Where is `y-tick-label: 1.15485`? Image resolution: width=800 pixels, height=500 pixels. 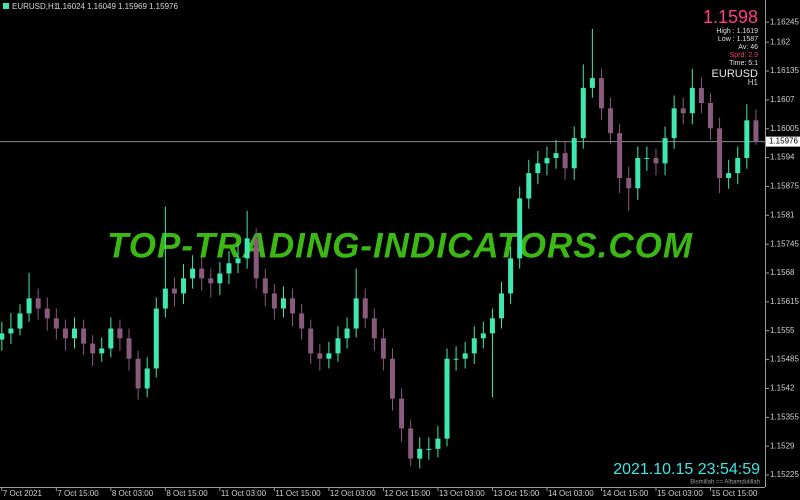
y-tick-label: 1.15485 is located at coordinates (784, 359).